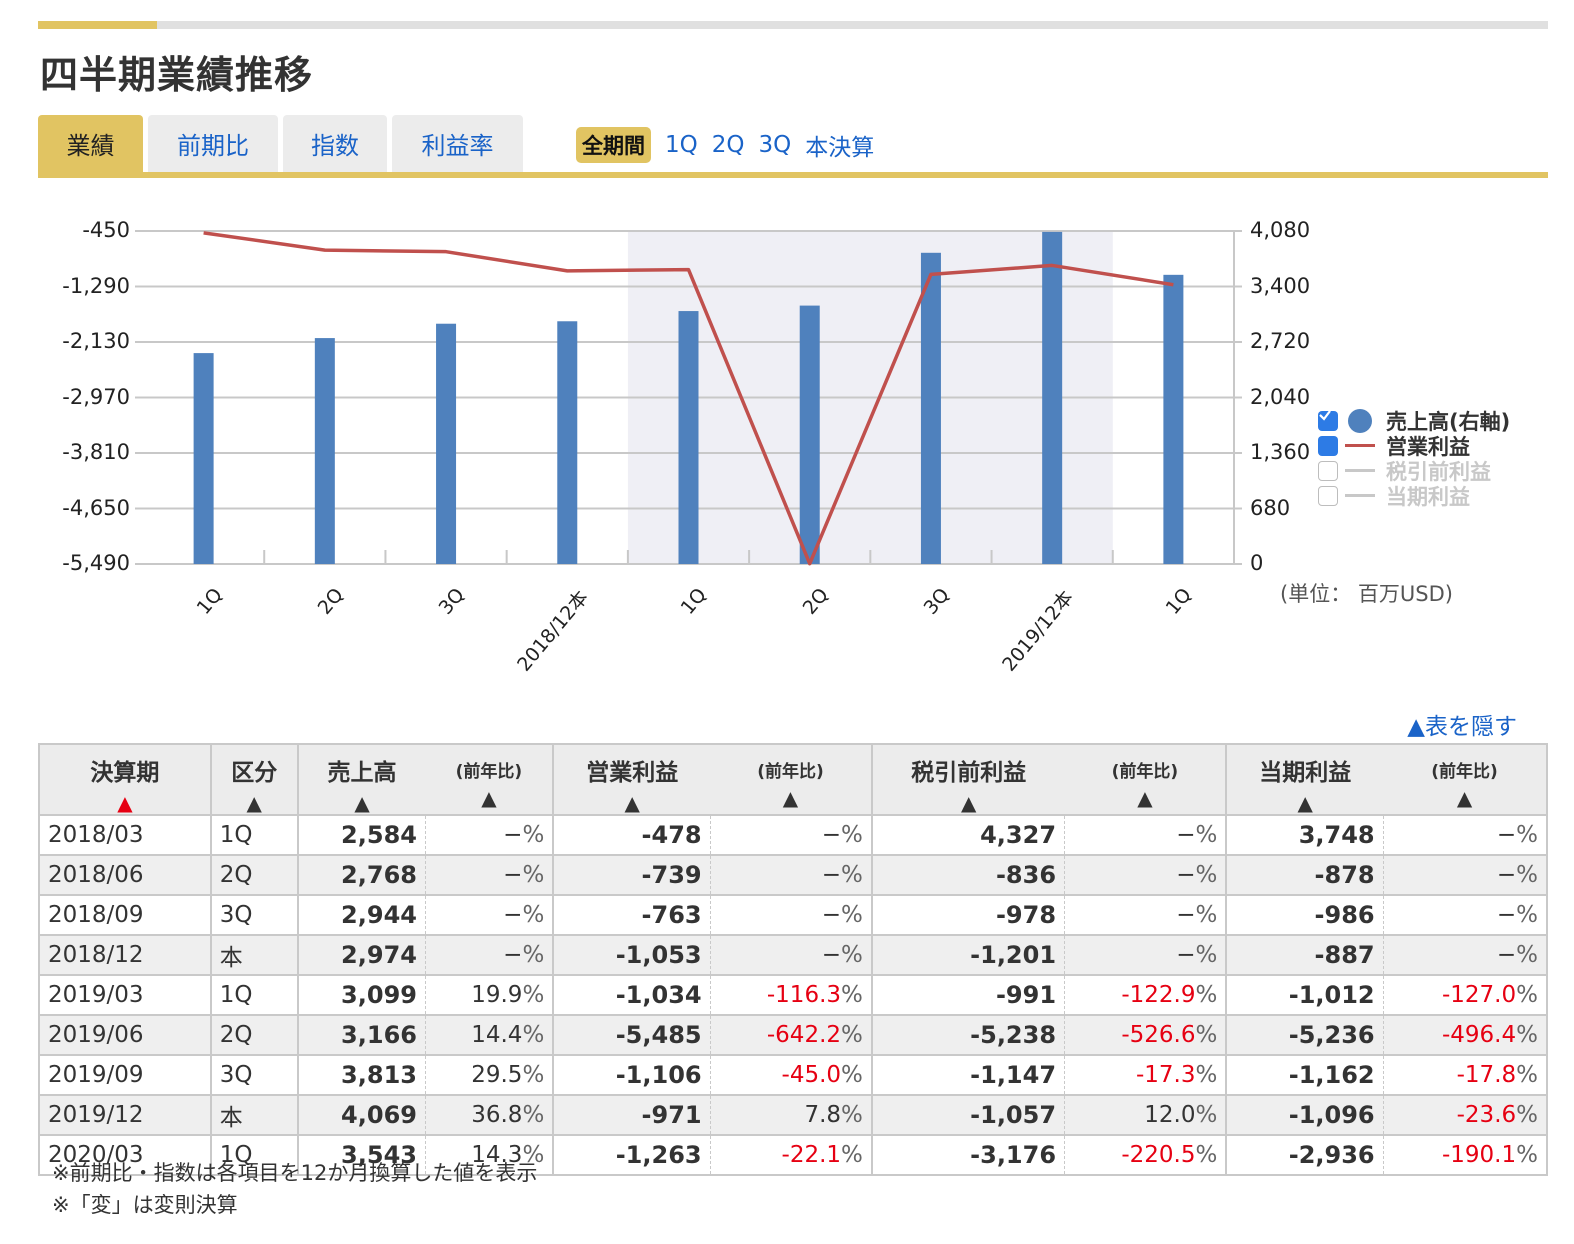 The width and height of the screenshot is (1574, 1244). What do you see at coordinates (791, 1155) in the screenshot?
I see `cell-operating-income-yoy: -22.1%` at bounding box center [791, 1155].